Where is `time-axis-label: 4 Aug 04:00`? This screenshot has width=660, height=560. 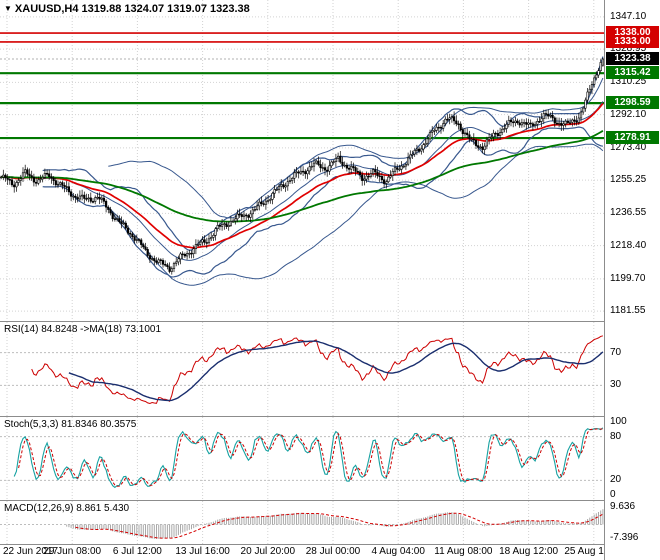
time-axis-label: 4 Aug 04:00 is located at coordinates (398, 551).